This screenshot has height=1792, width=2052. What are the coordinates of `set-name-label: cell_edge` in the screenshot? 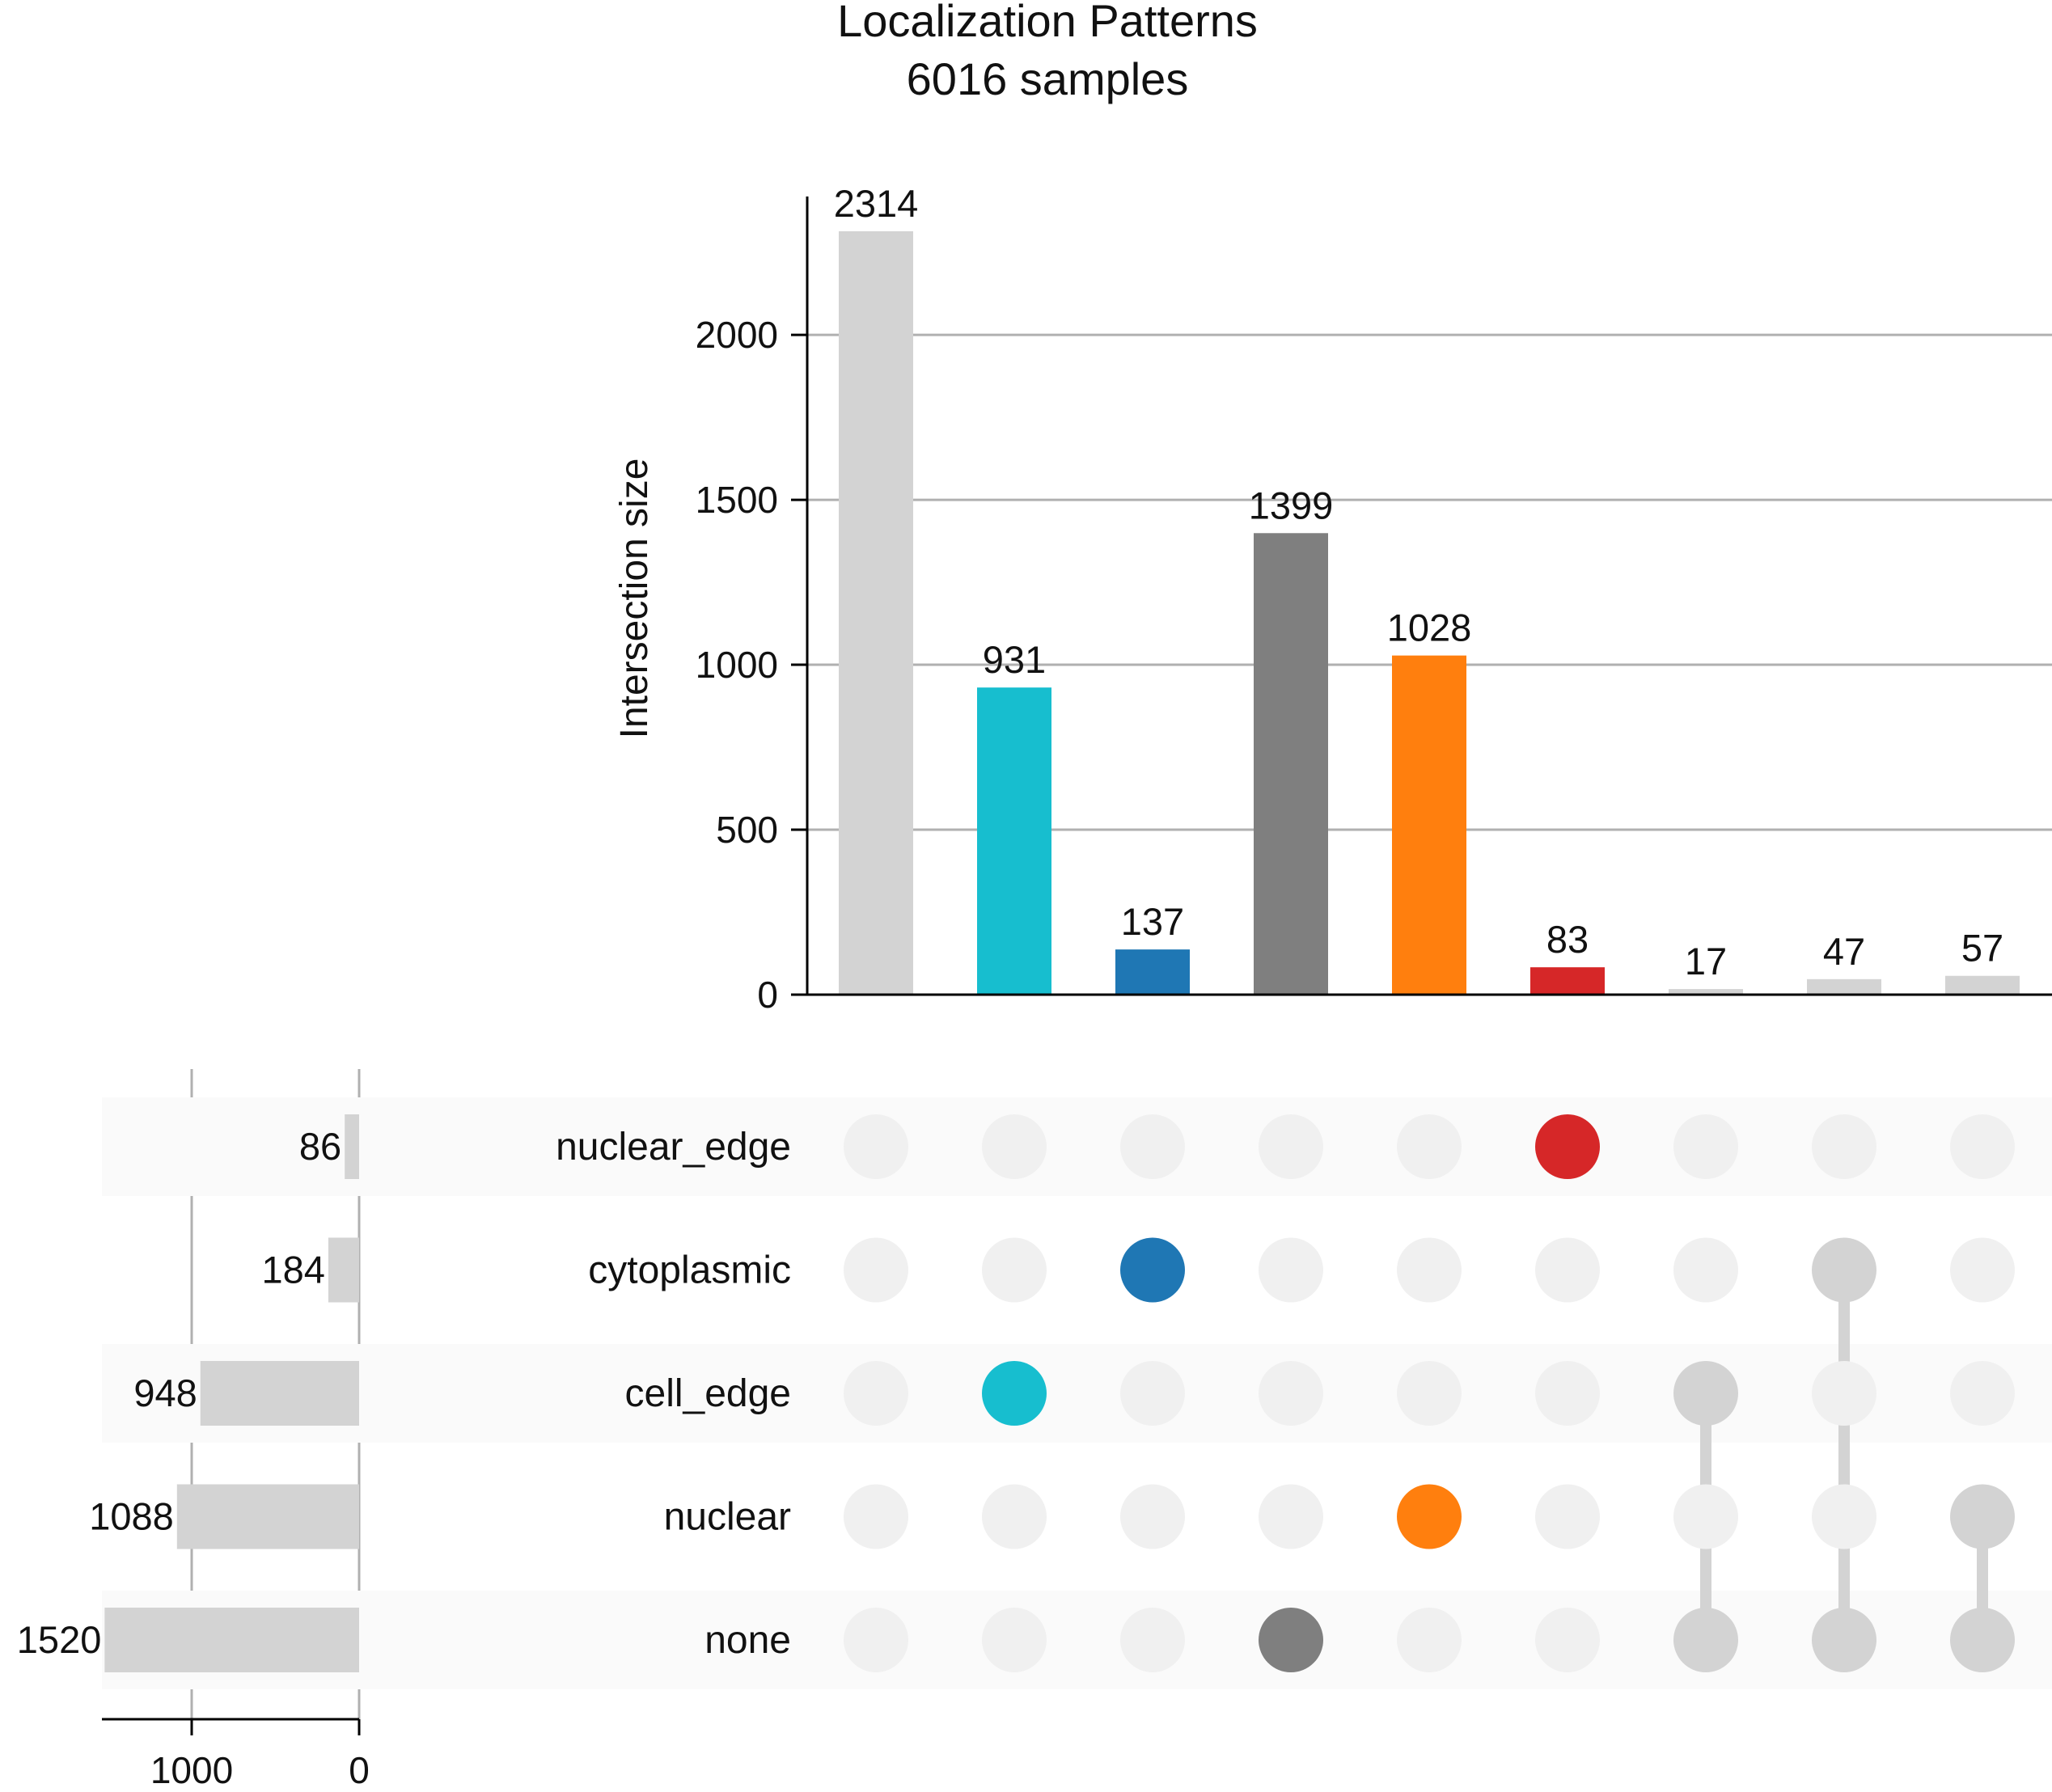 It's located at (708, 1393).